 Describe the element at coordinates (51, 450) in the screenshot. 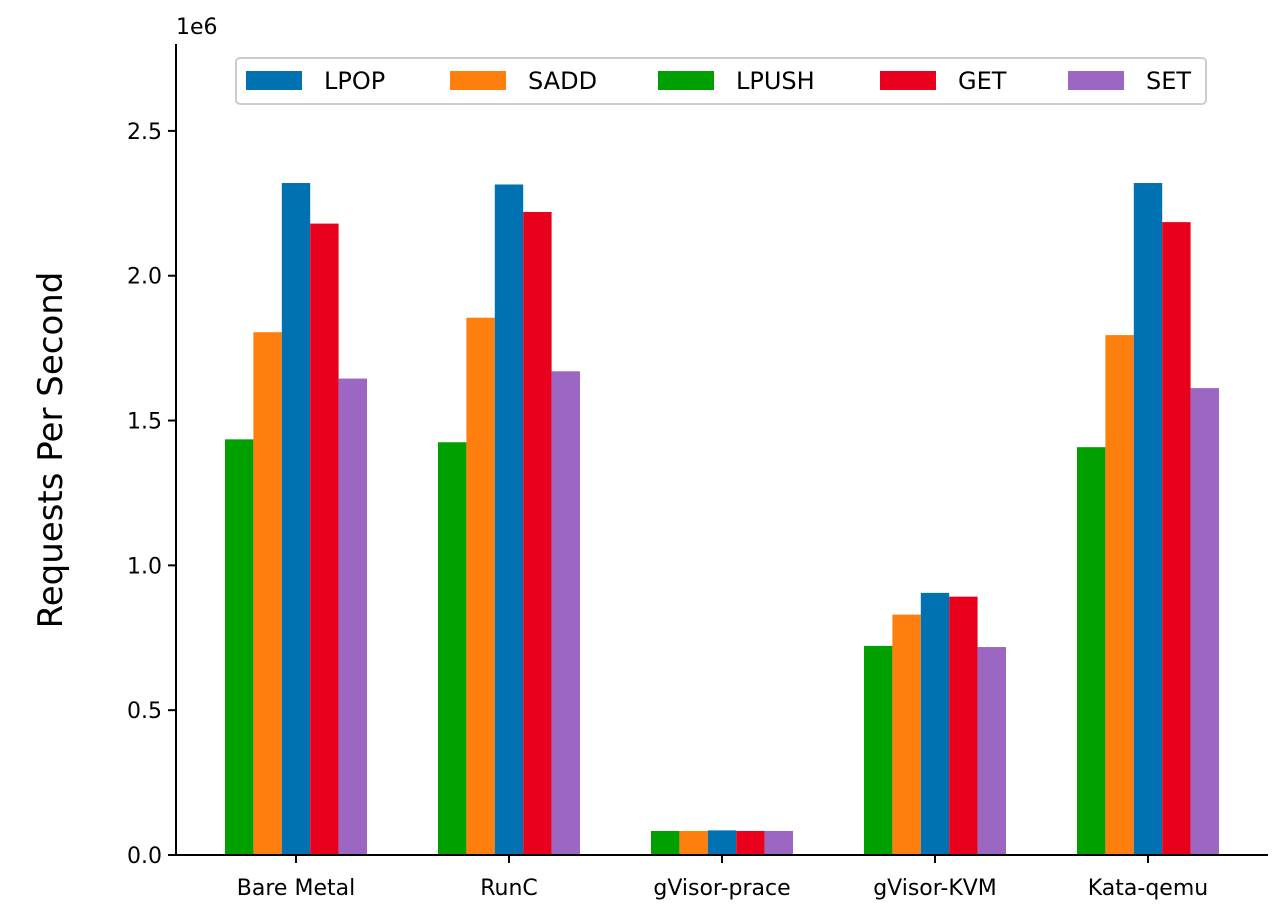

I see `y-axis-title: Requests Per Second` at that location.